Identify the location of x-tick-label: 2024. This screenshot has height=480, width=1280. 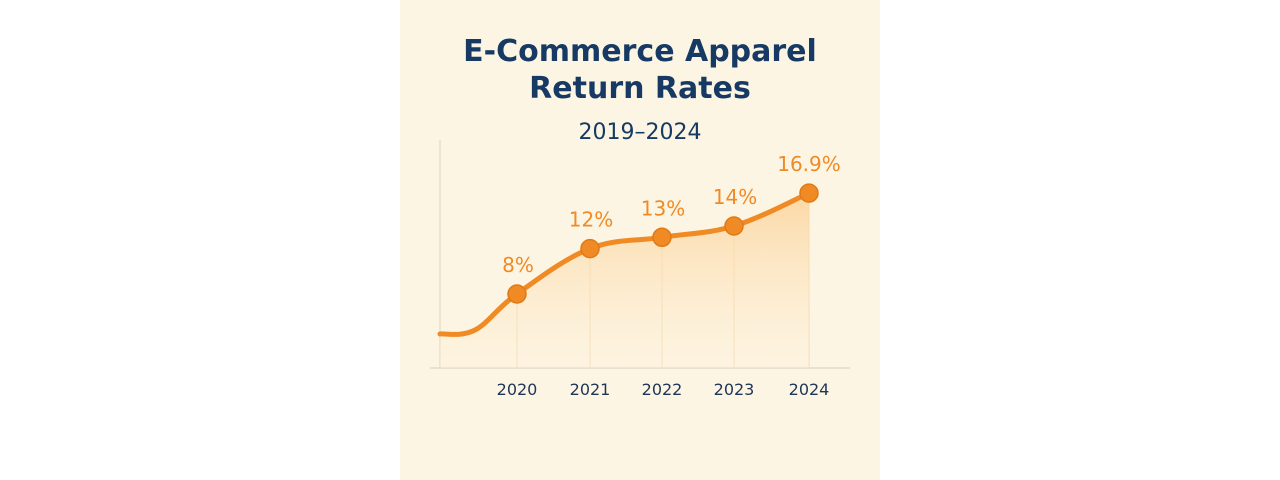
(809, 389).